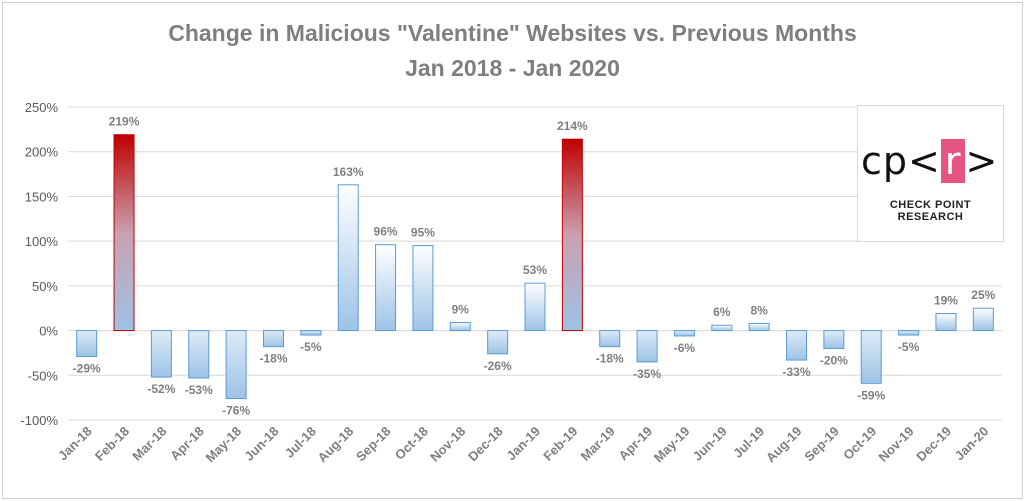 The width and height of the screenshot is (1025, 501). What do you see at coordinates (42, 196) in the screenshot?
I see `y-tick-label: 150%` at bounding box center [42, 196].